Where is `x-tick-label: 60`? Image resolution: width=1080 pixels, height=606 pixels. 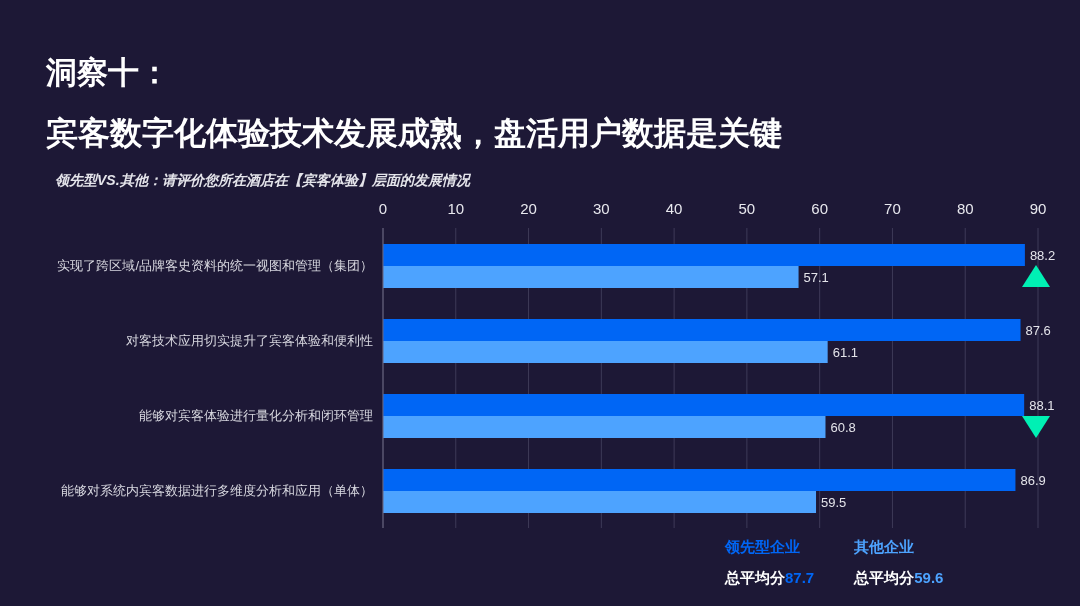 x-tick-label: 60 is located at coordinates (820, 208).